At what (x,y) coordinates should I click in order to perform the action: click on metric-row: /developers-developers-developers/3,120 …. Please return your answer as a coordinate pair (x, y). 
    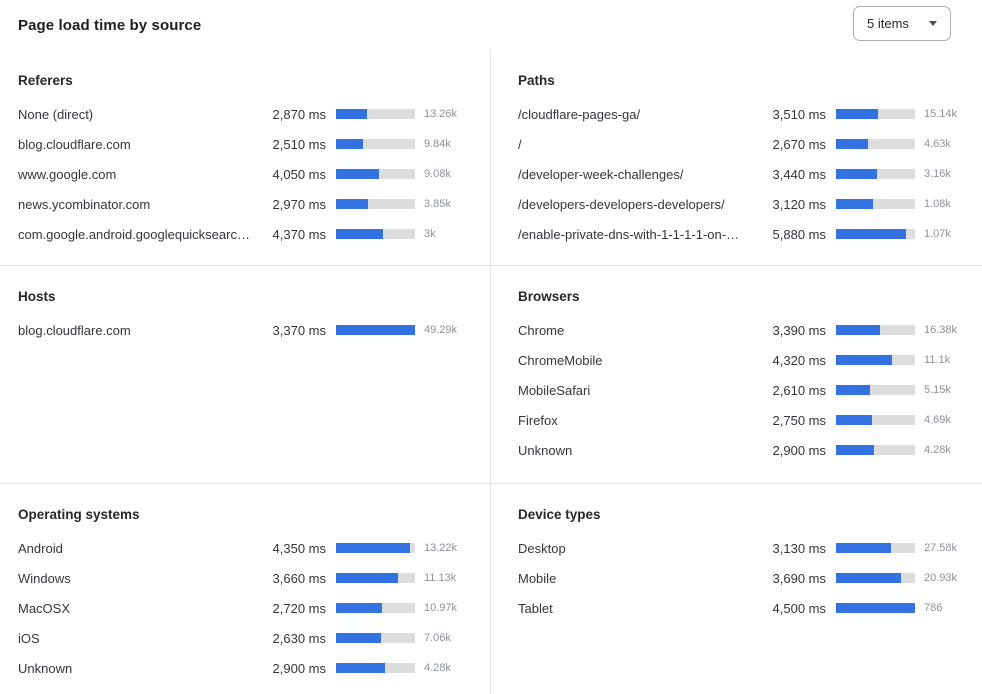
    Looking at the image, I should click on (744, 204).